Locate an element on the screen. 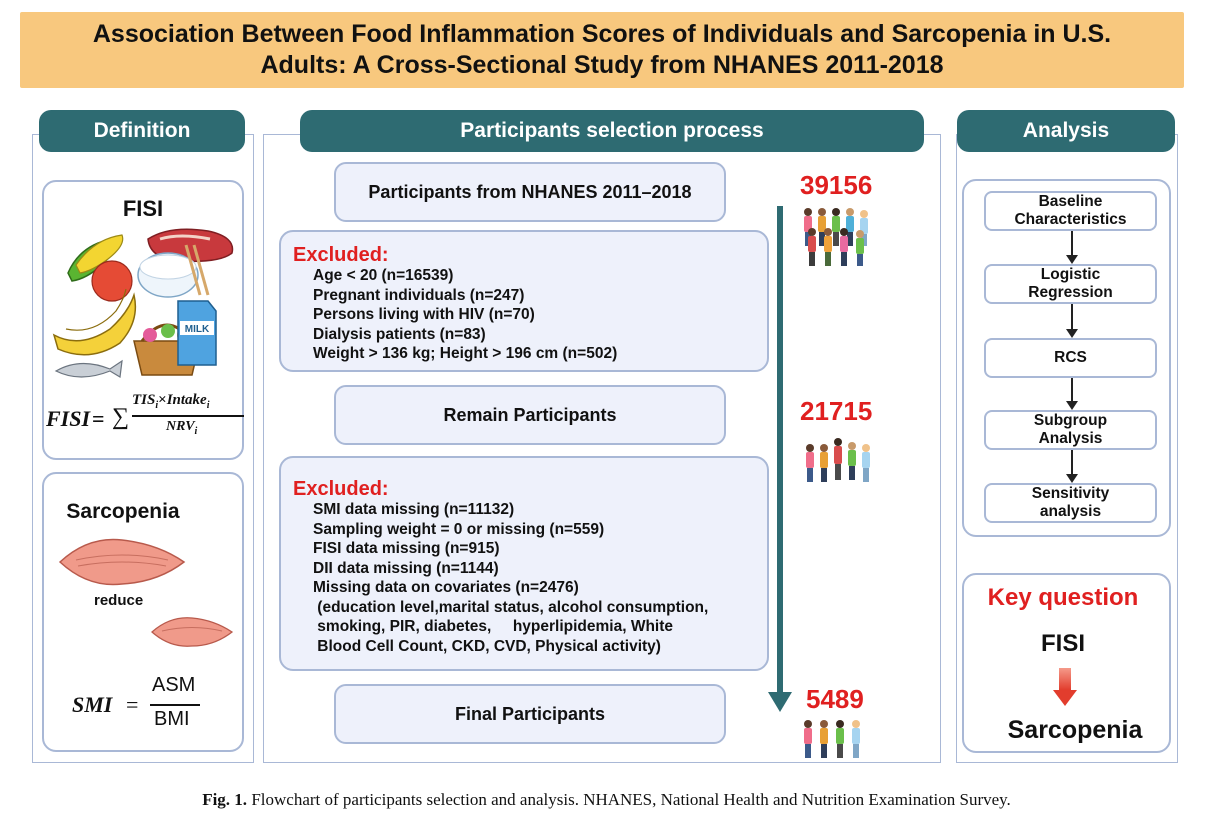  step-sensitivity-analysis: Sensitivity analysis is located at coordinates (1070, 503).